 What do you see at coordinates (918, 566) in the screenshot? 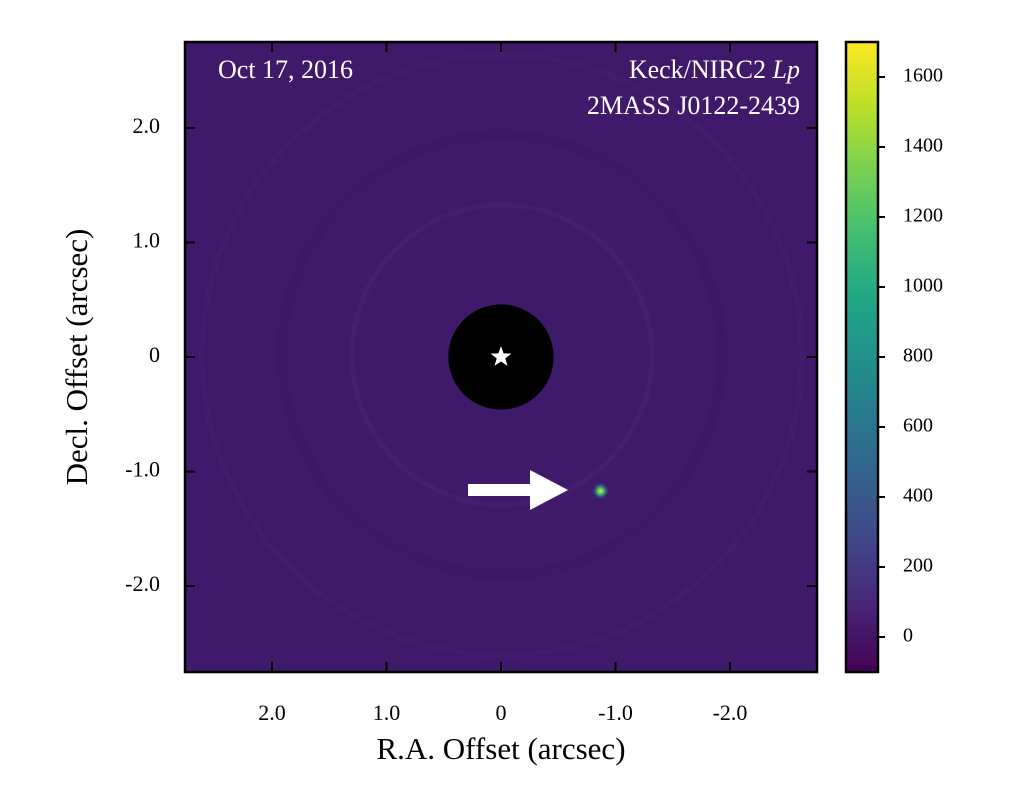
I see `colorbar-tick-label: 200` at bounding box center [918, 566].